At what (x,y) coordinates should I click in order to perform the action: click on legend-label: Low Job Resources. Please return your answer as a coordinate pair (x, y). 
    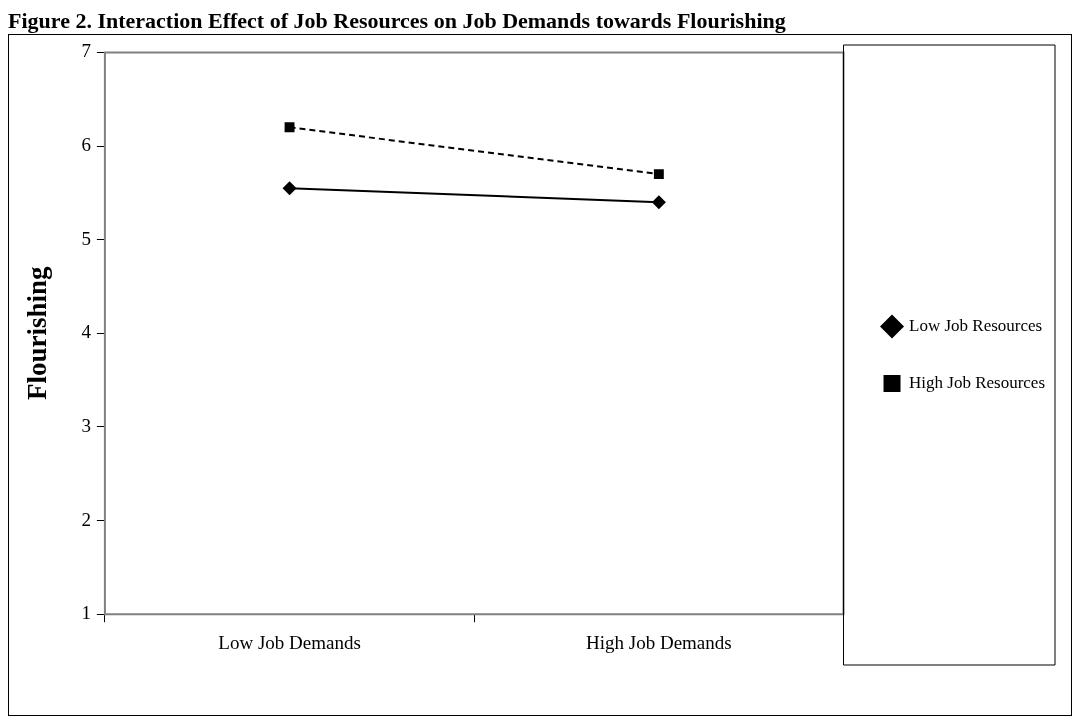
    Looking at the image, I should click on (976, 325).